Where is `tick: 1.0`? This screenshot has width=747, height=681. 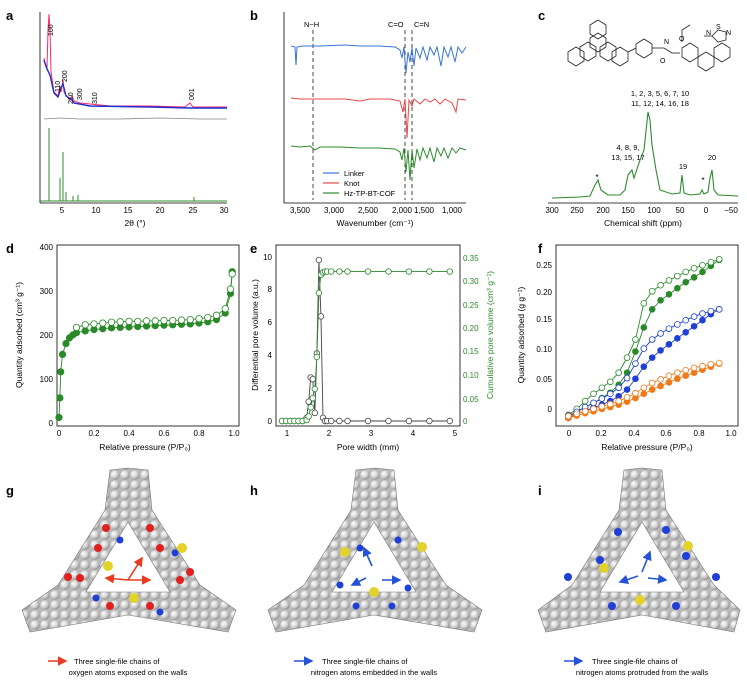 tick: 1.0 is located at coordinates (731, 433).